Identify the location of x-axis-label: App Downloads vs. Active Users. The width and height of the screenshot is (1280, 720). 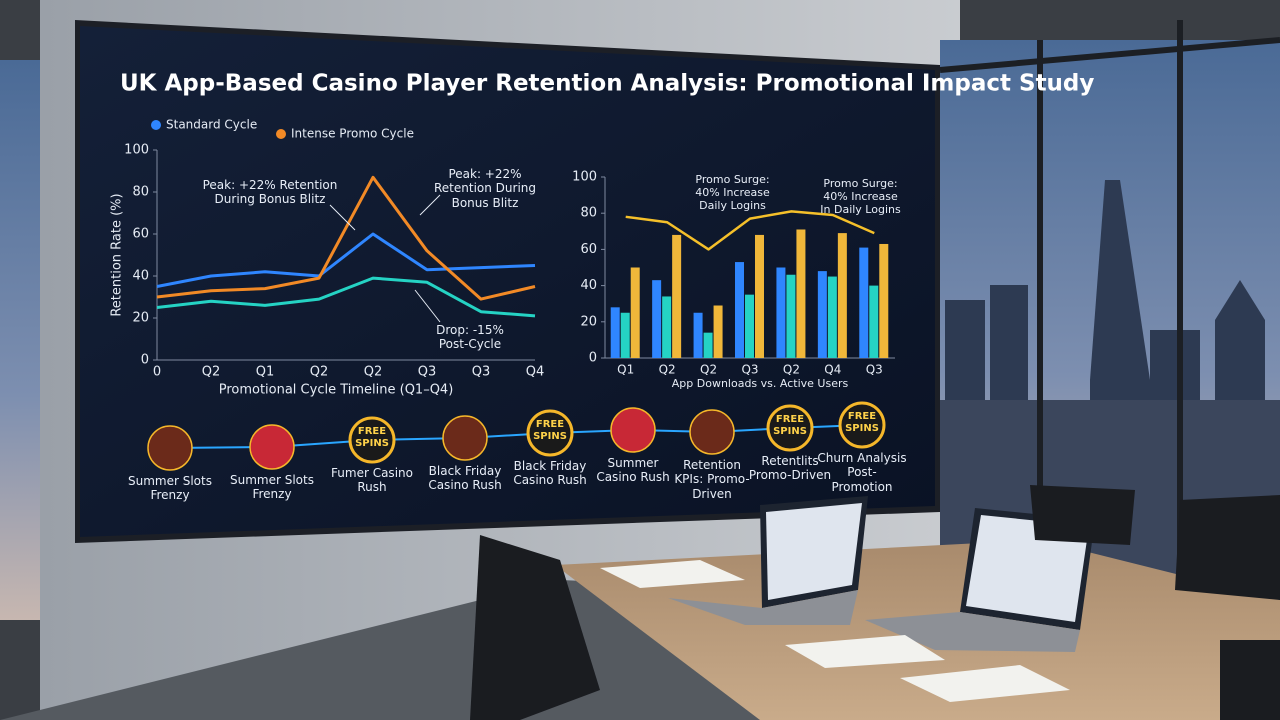
(760, 383).